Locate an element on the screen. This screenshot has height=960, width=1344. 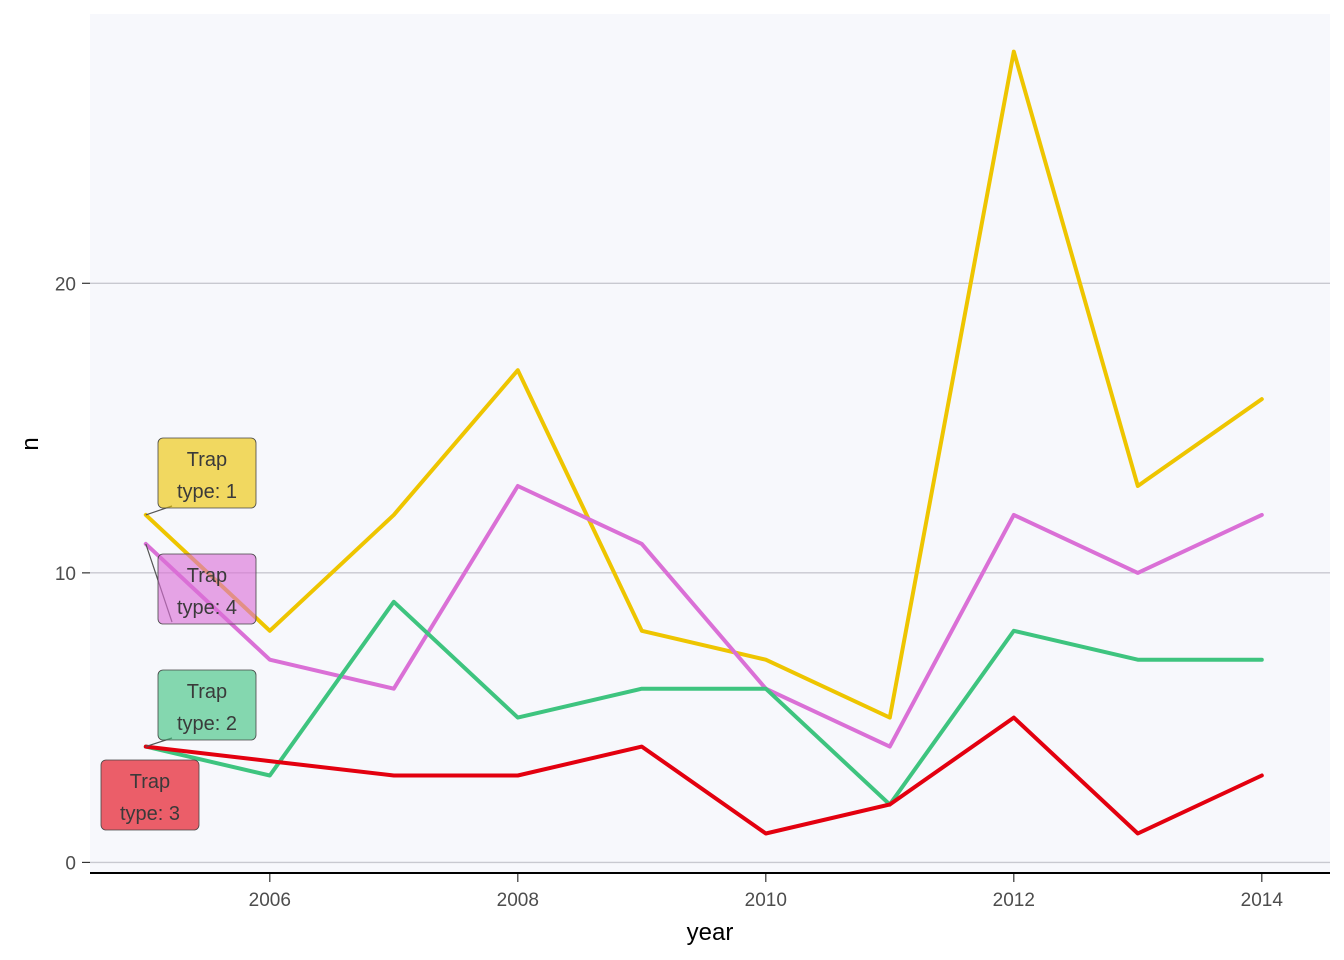
y-axis-title: n is located at coordinates (30, 443).